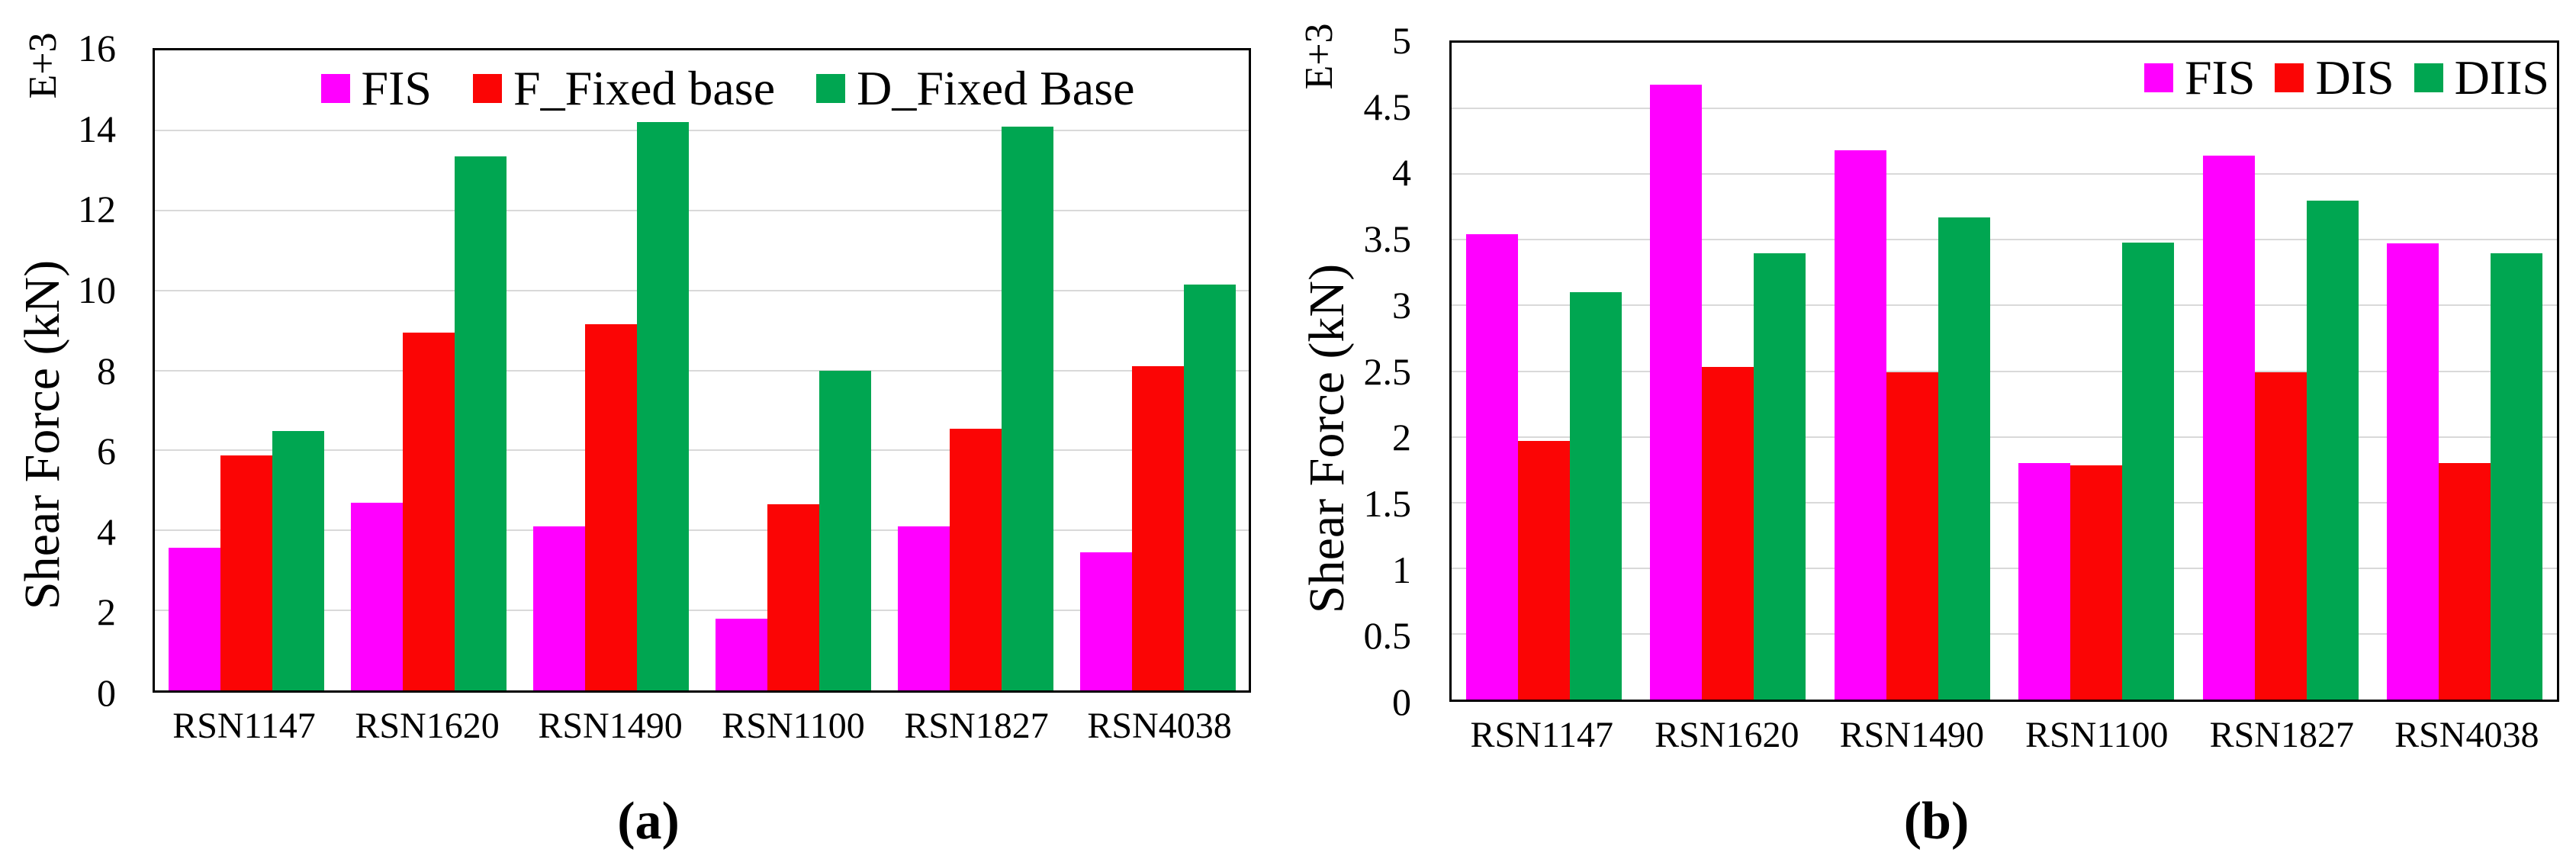  What do you see at coordinates (107, 451) in the screenshot?
I see `y-tick-label: 6` at bounding box center [107, 451].